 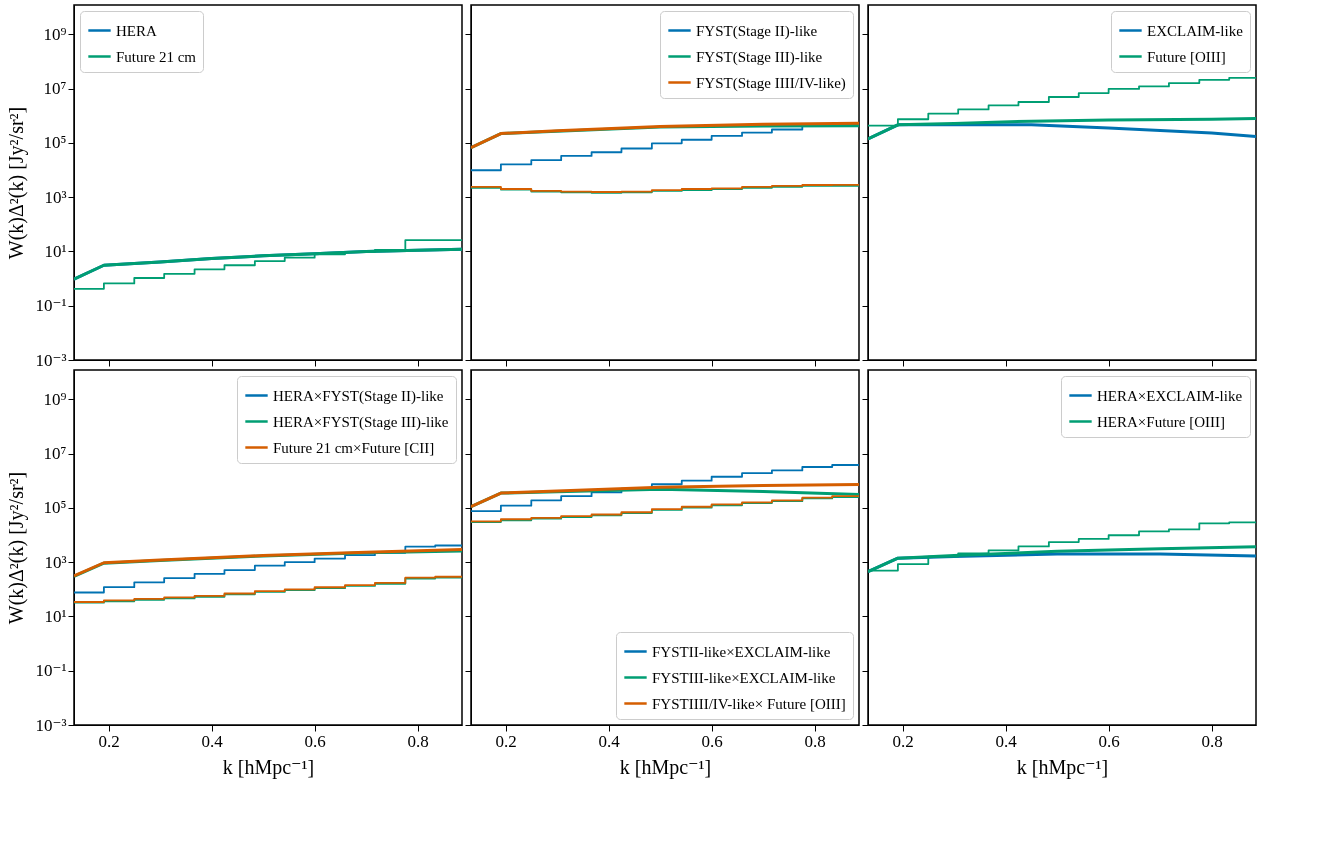 What do you see at coordinates (741, 651) in the screenshot?
I see `legend-label: FYSTII-like×EXCLAIM-like` at bounding box center [741, 651].